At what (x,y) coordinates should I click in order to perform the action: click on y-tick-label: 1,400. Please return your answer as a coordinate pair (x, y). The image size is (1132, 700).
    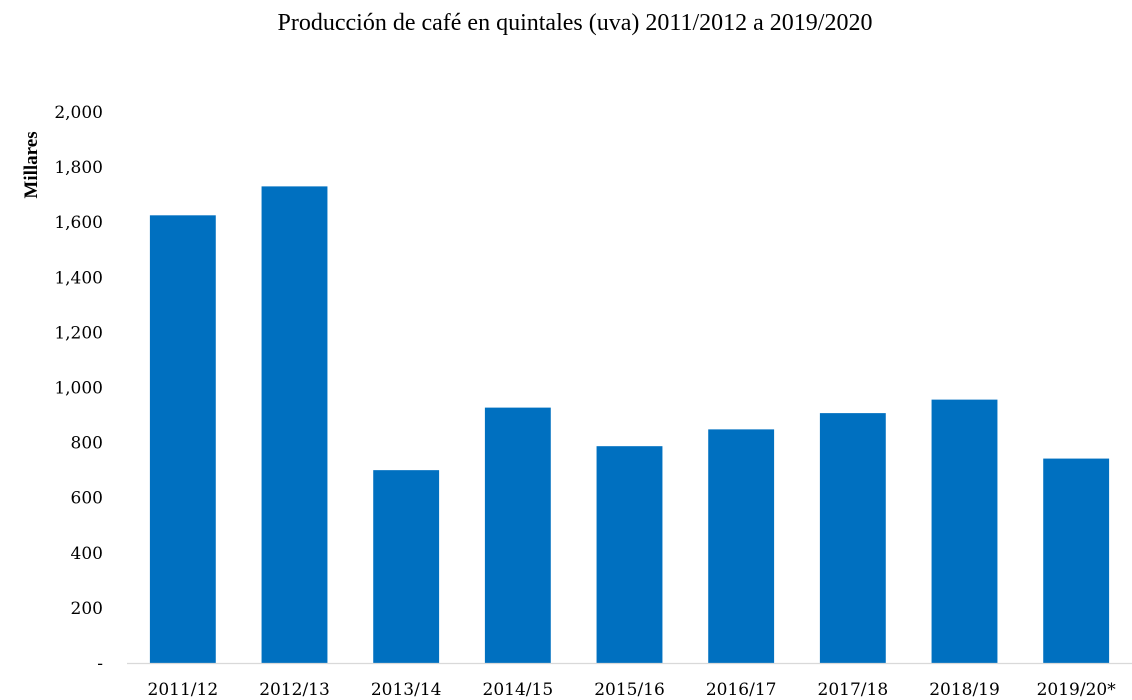
    Looking at the image, I should click on (78, 278).